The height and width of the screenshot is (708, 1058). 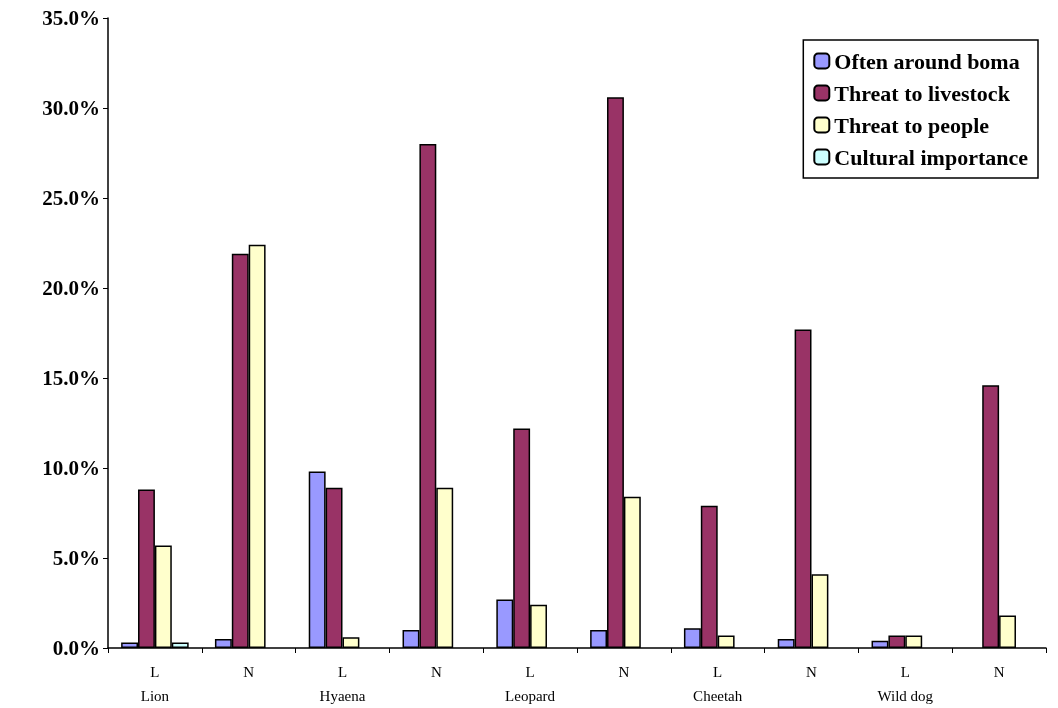 What do you see at coordinates (912, 125) in the screenshot?
I see `legend-label: Threat to people` at bounding box center [912, 125].